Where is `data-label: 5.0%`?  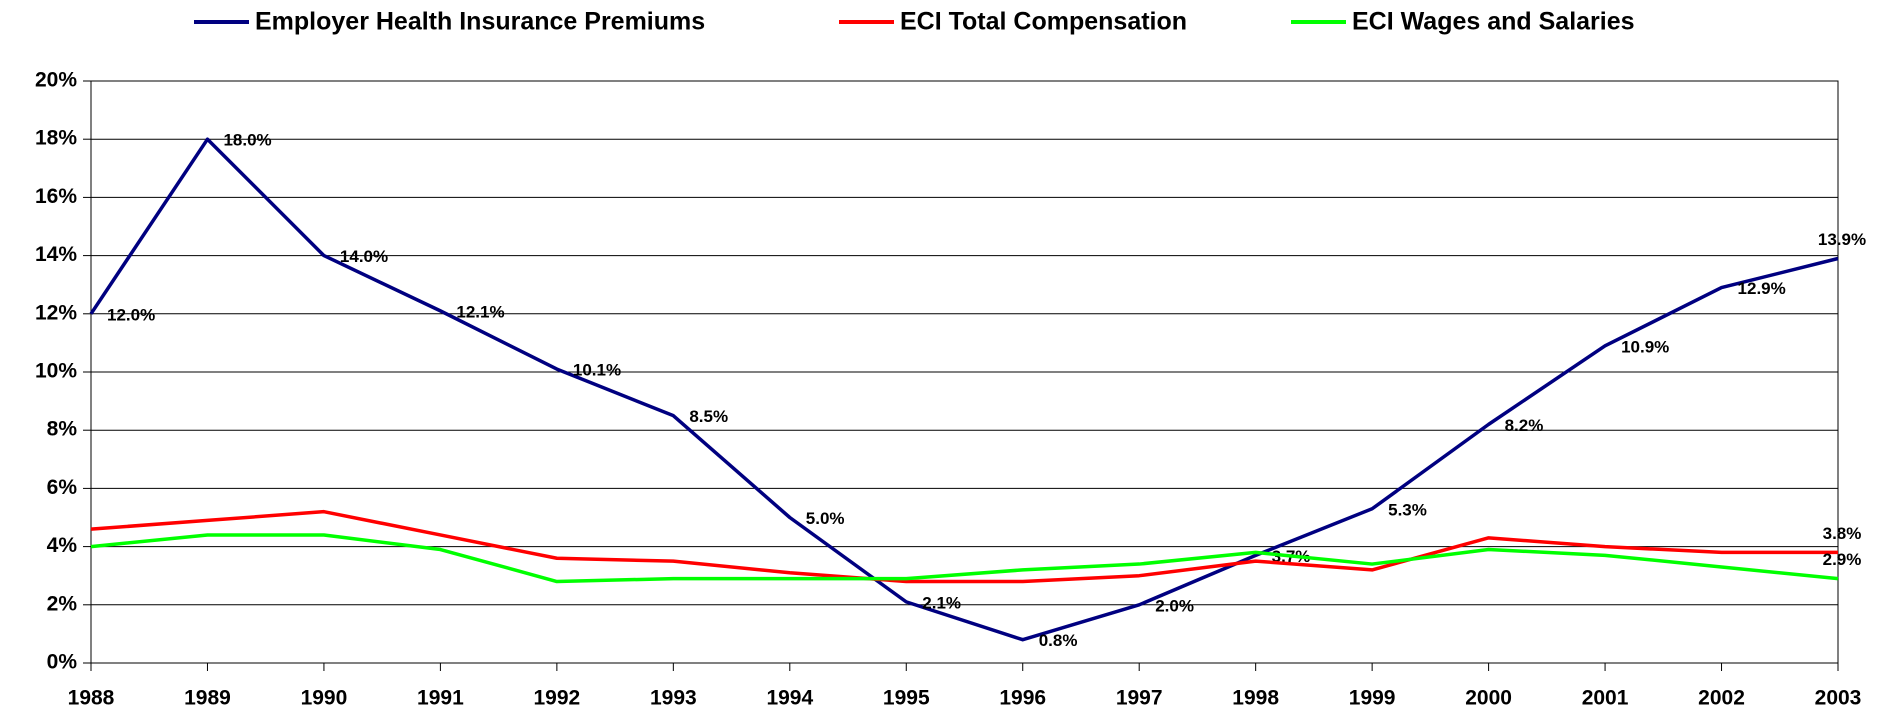
data-label: 5.0% is located at coordinates (825, 518).